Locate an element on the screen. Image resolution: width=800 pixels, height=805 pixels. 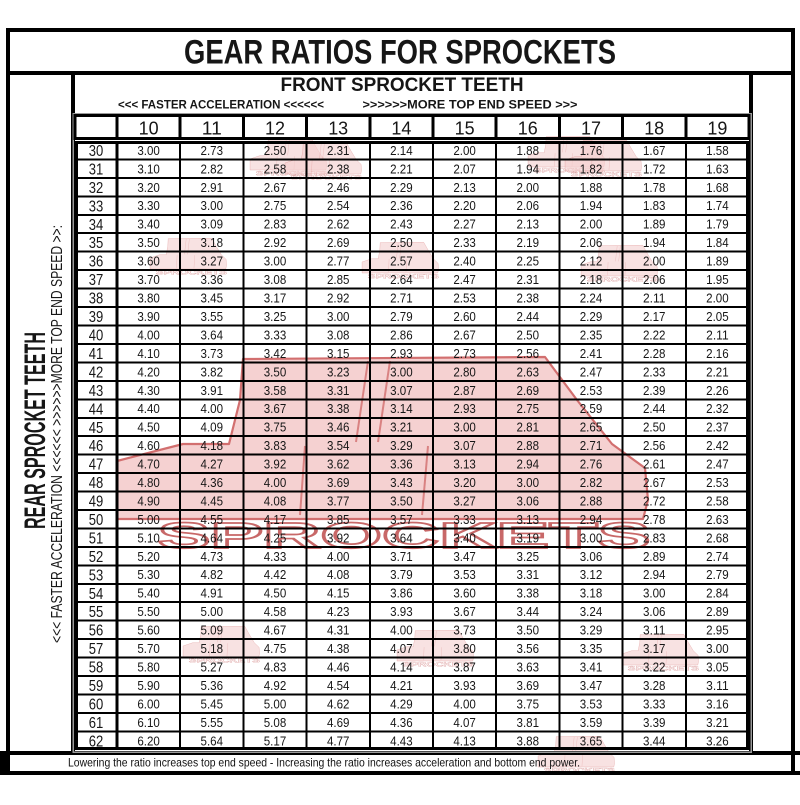
svg-text: 3.21 is located at coordinates (401, 427).